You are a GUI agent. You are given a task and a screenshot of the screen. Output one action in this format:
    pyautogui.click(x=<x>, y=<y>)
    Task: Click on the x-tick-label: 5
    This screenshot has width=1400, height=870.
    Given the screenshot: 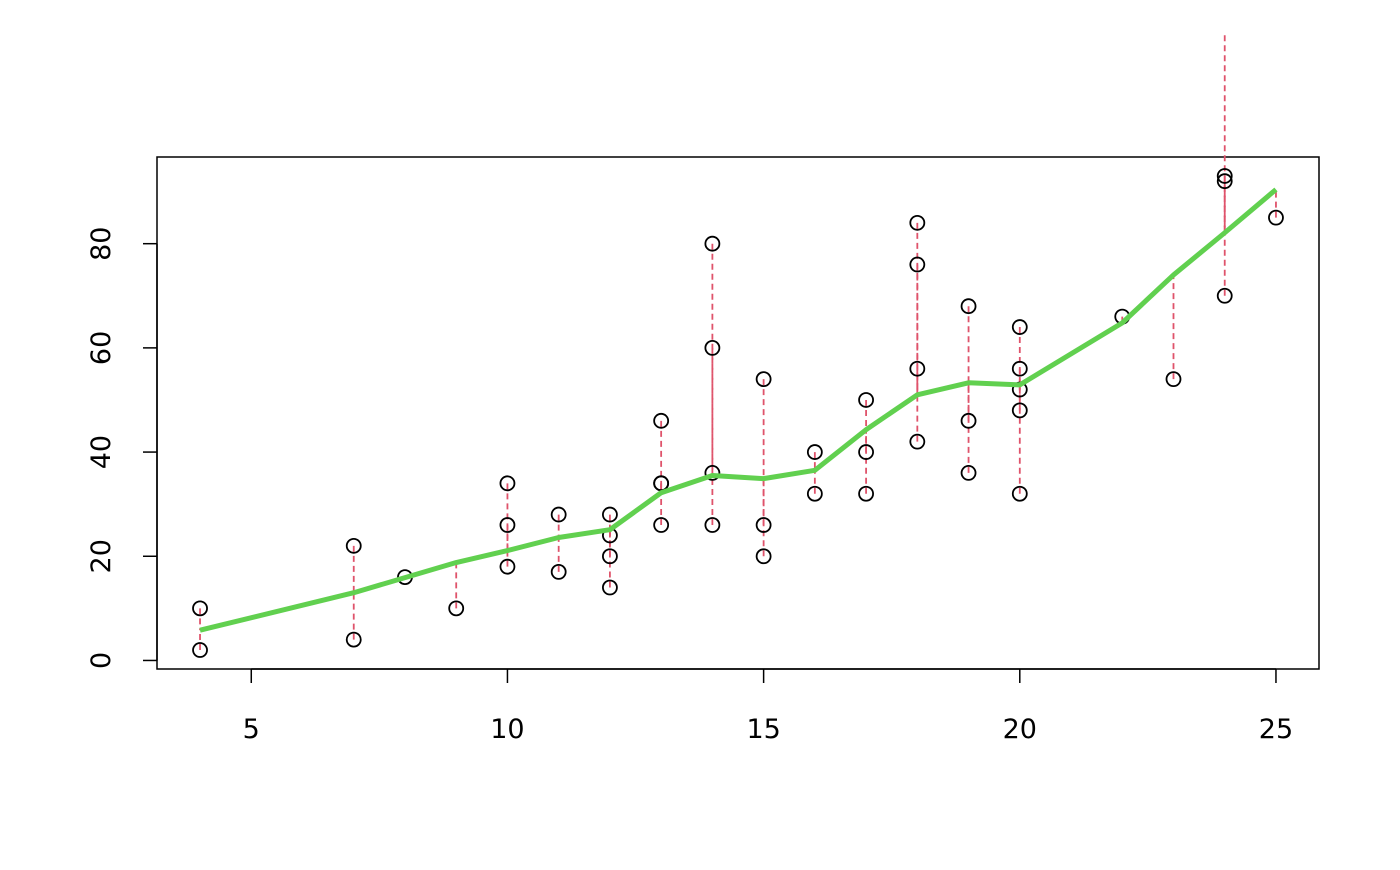 What is the action you would take?
    pyautogui.click(x=251, y=729)
    